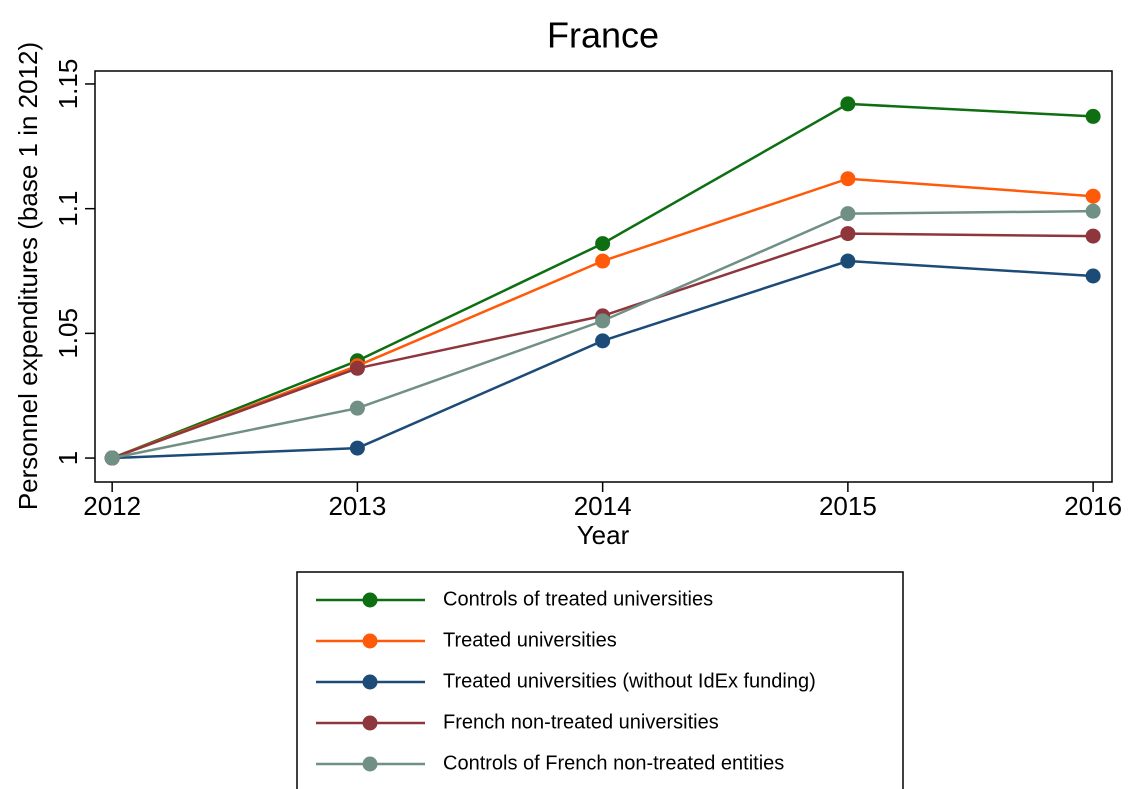  I want to click on chart-title: France, so click(603, 35).